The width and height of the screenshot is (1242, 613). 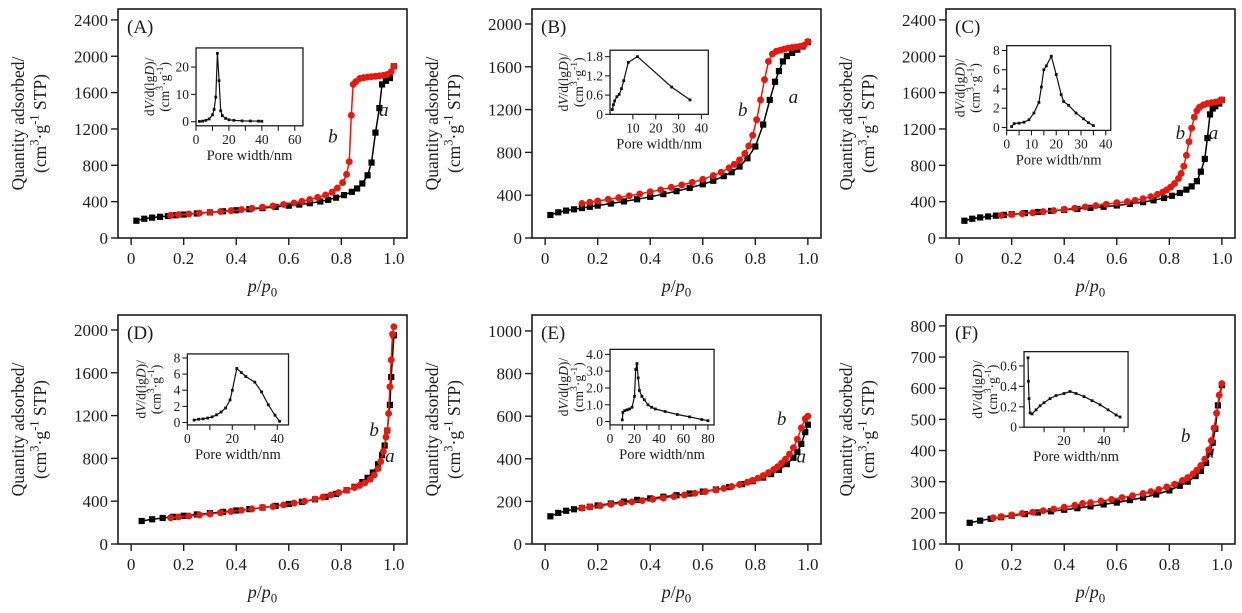 What do you see at coordinates (996, 69) in the screenshot?
I see `inset-y-tick-label: 6` at bounding box center [996, 69].